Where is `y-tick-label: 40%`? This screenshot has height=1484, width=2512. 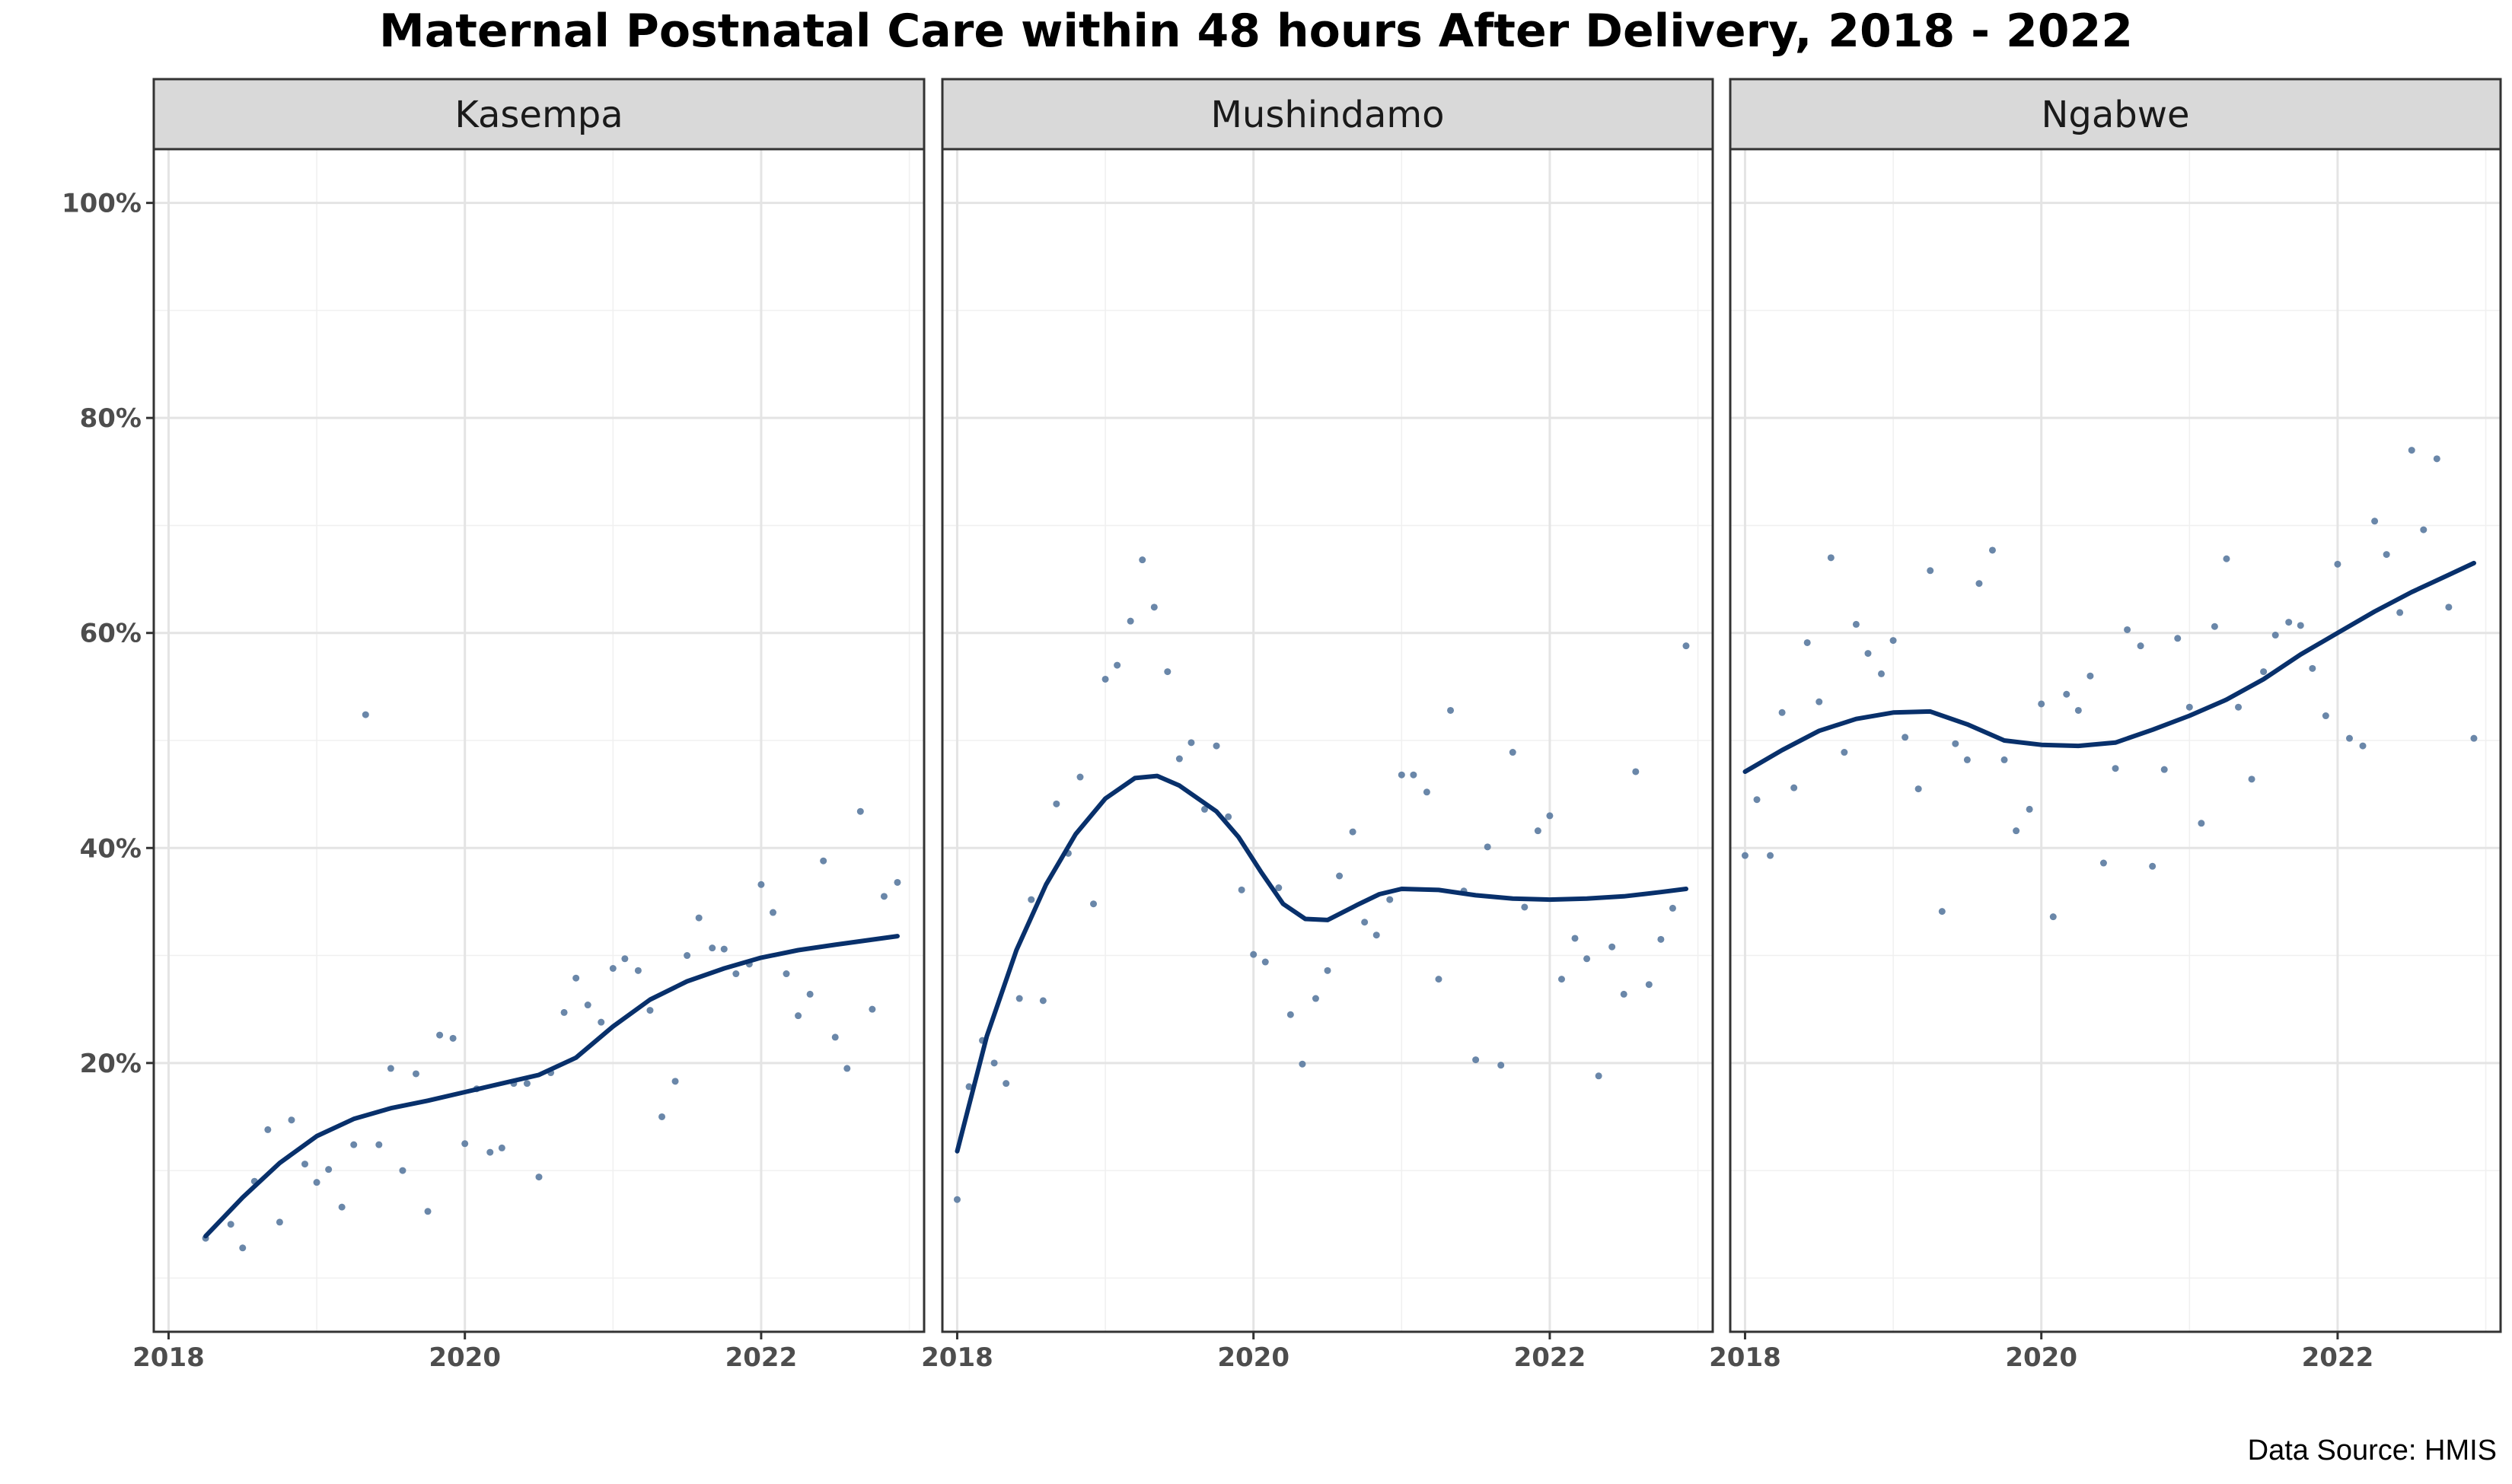
y-tick-label: 40% is located at coordinates (111, 848).